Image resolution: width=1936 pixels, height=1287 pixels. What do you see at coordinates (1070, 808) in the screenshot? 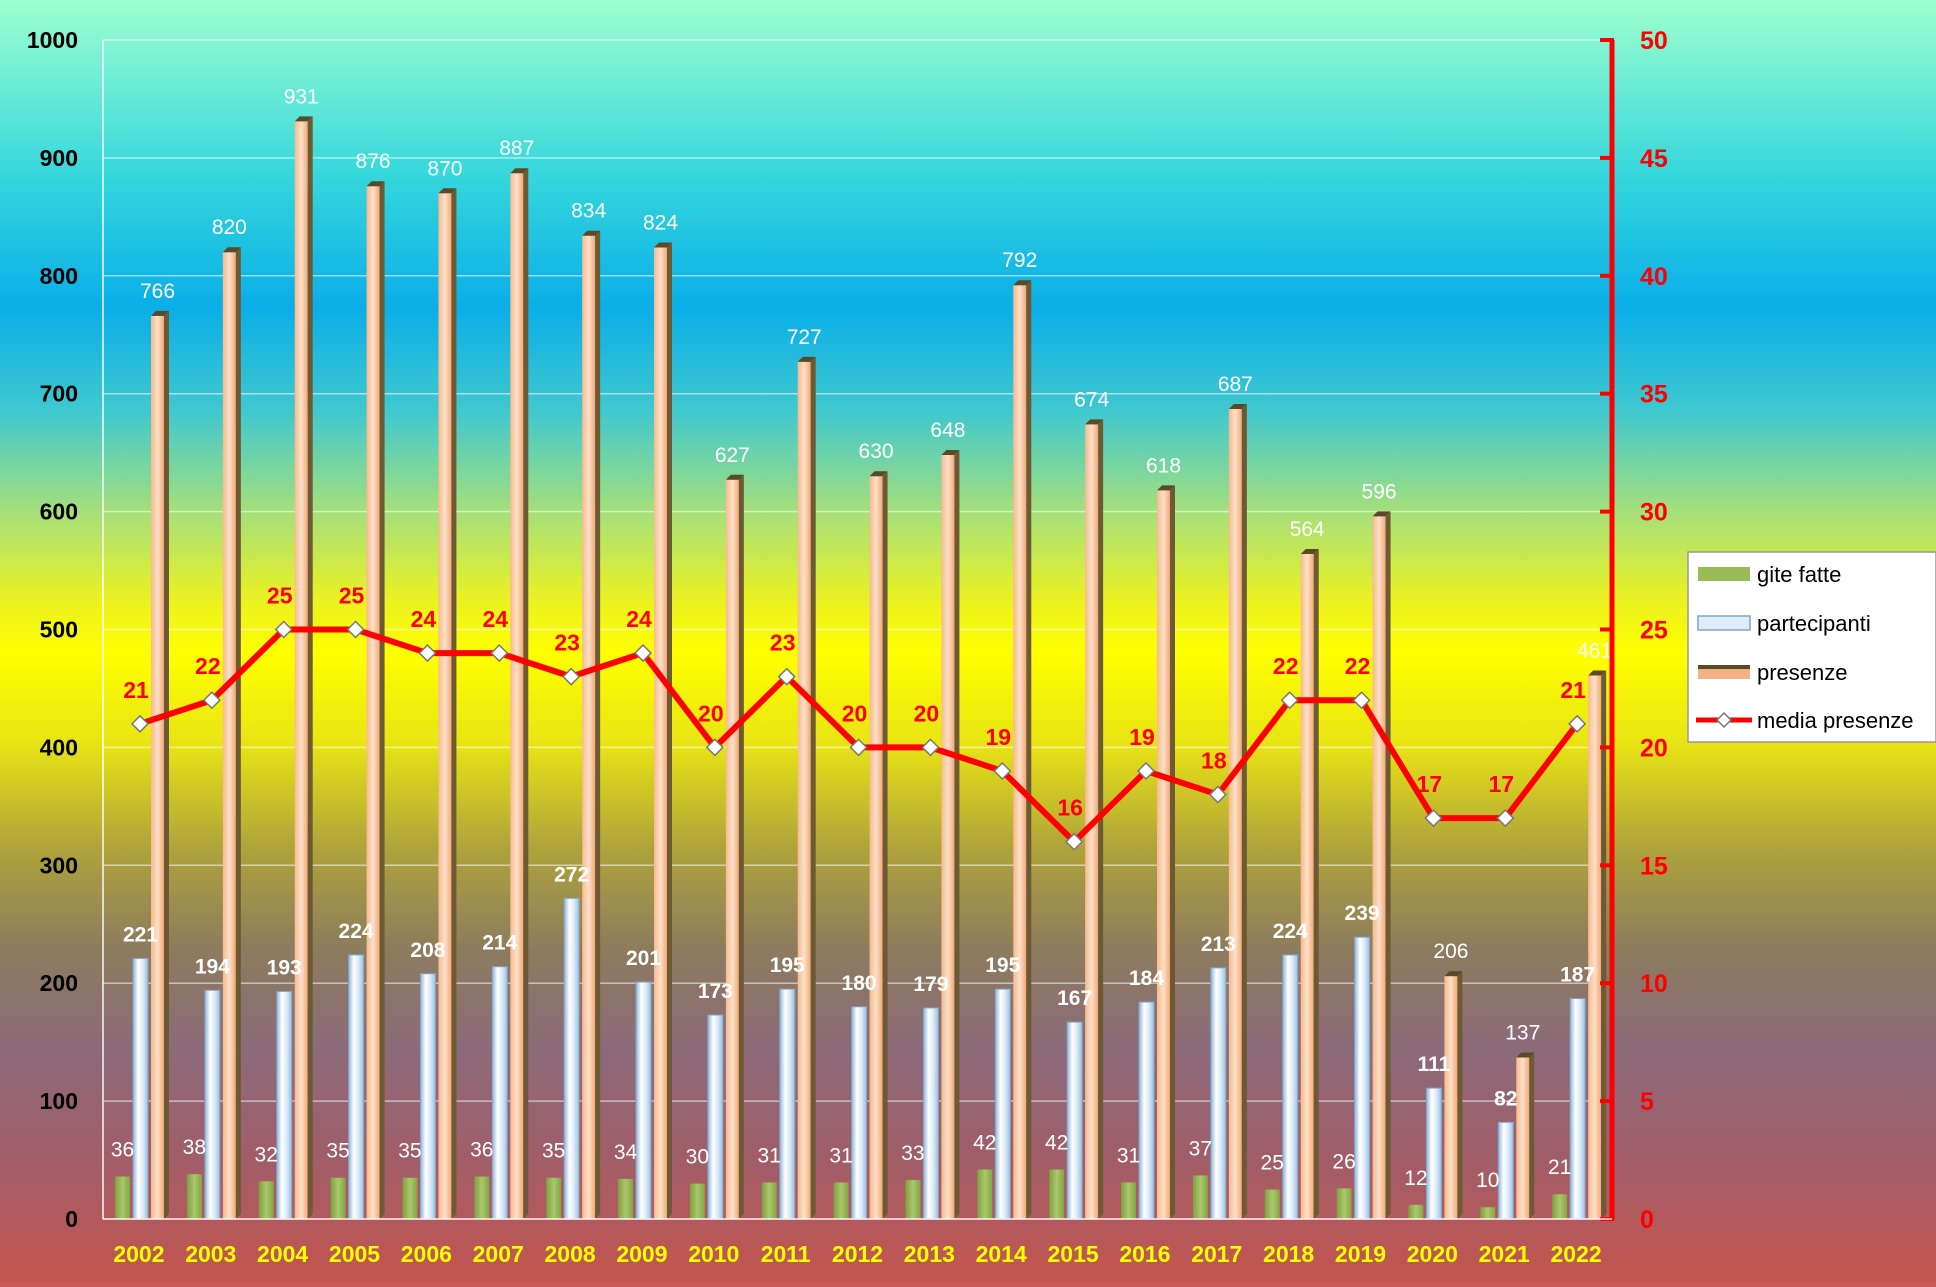
I see `data-label-media-presenze: 16` at bounding box center [1070, 808].